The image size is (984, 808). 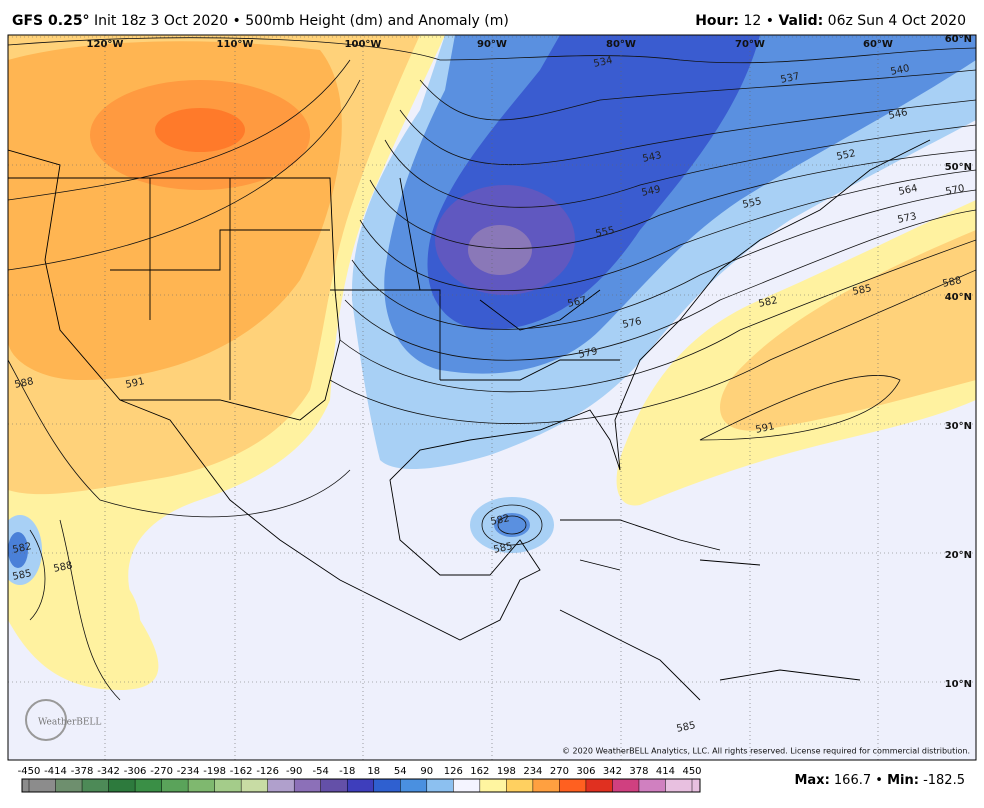 I want to click on logo-swirl, so click(x=46, y=720).